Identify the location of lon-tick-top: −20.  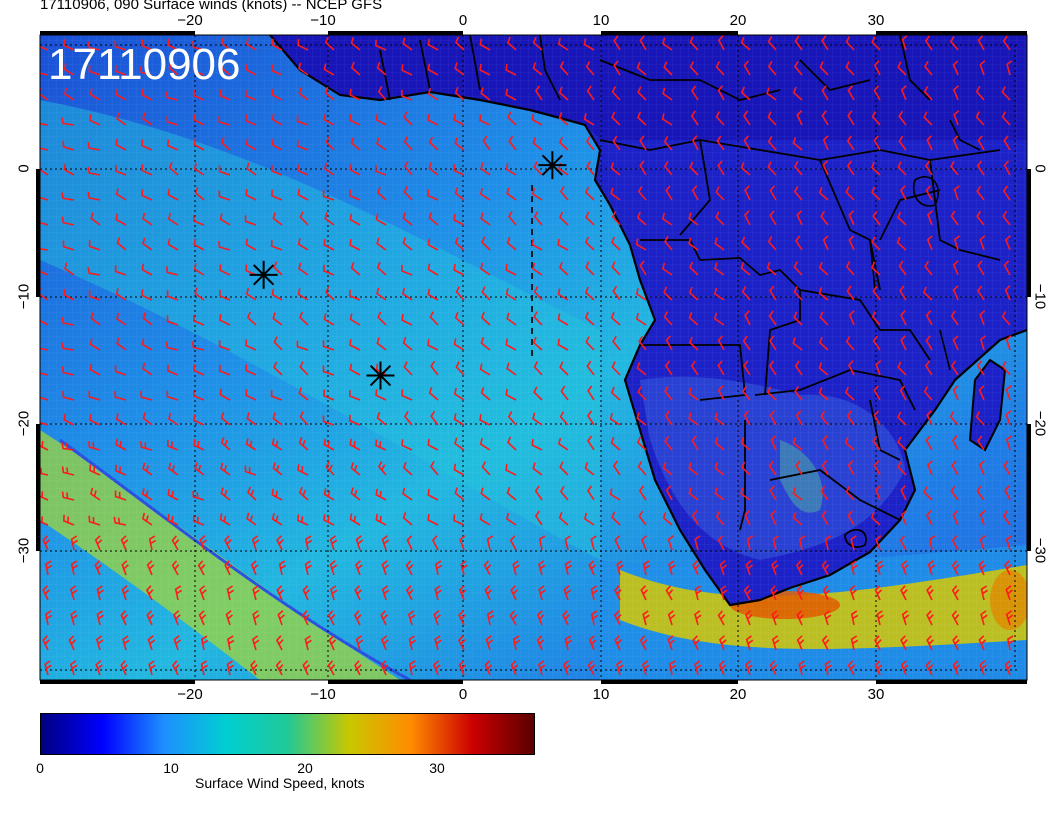
(190, 20).